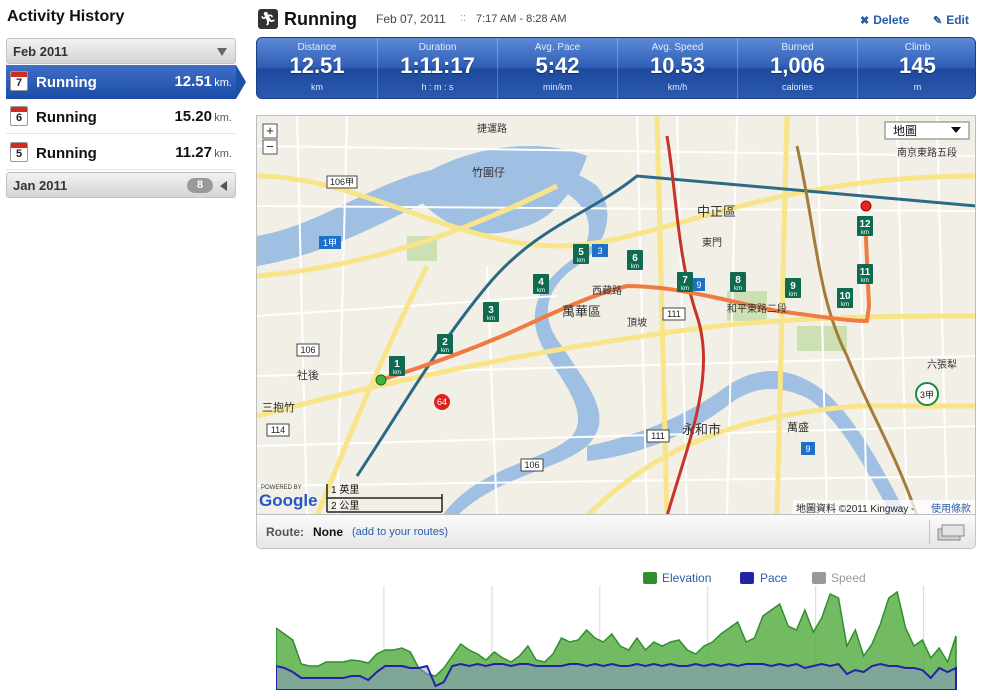 Image resolution: width=981 pixels, height=690 pixels. I want to click on zoom-out-button, so click(270, 147).